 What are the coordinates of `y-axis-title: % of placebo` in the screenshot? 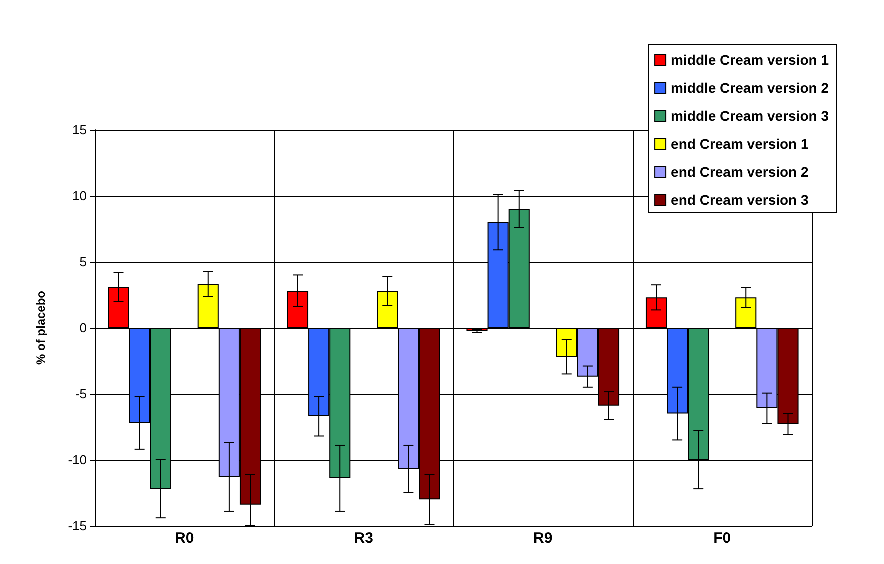 It's located at (41, 328).